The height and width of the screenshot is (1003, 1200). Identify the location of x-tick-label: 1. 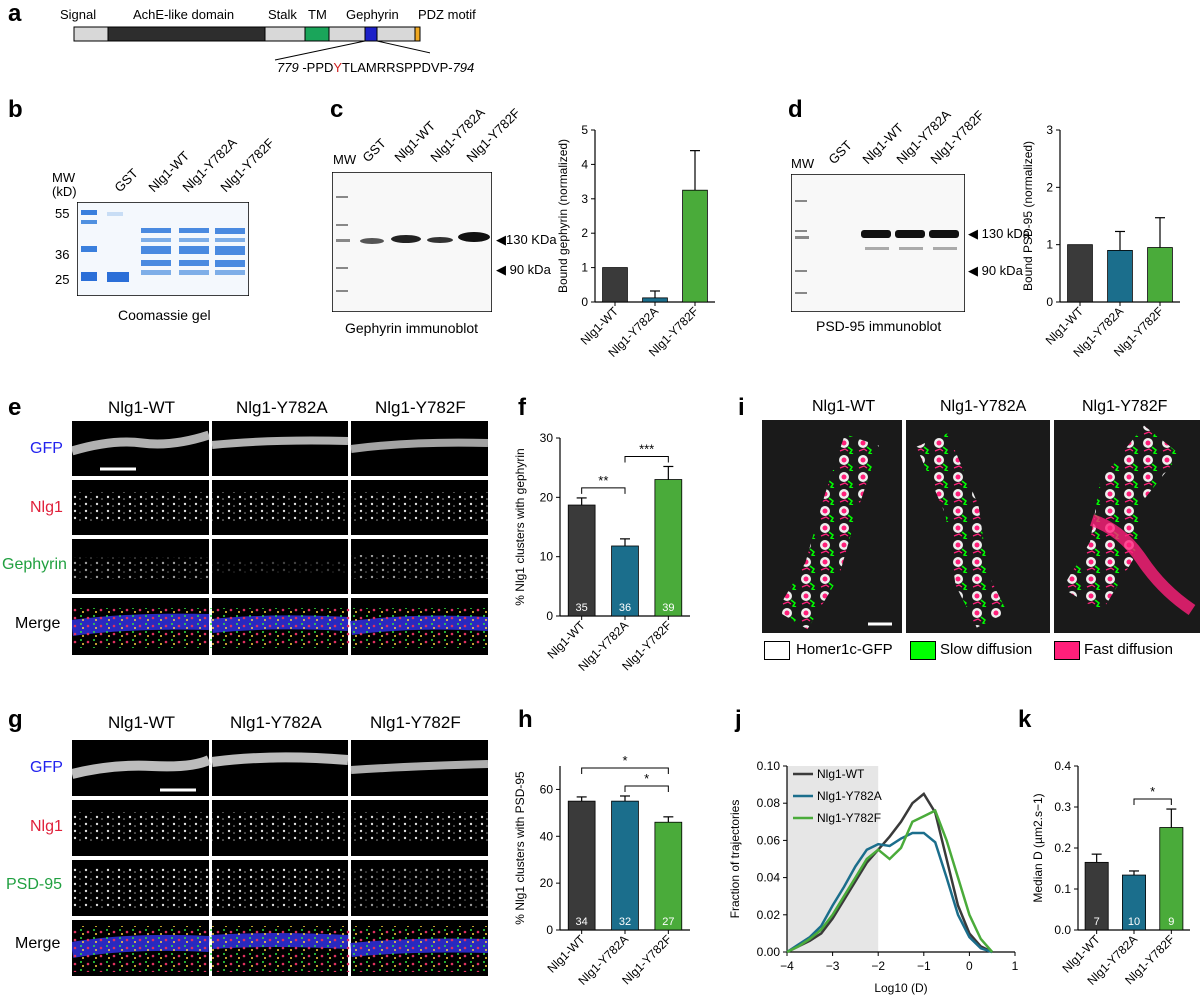
(1015, 966).